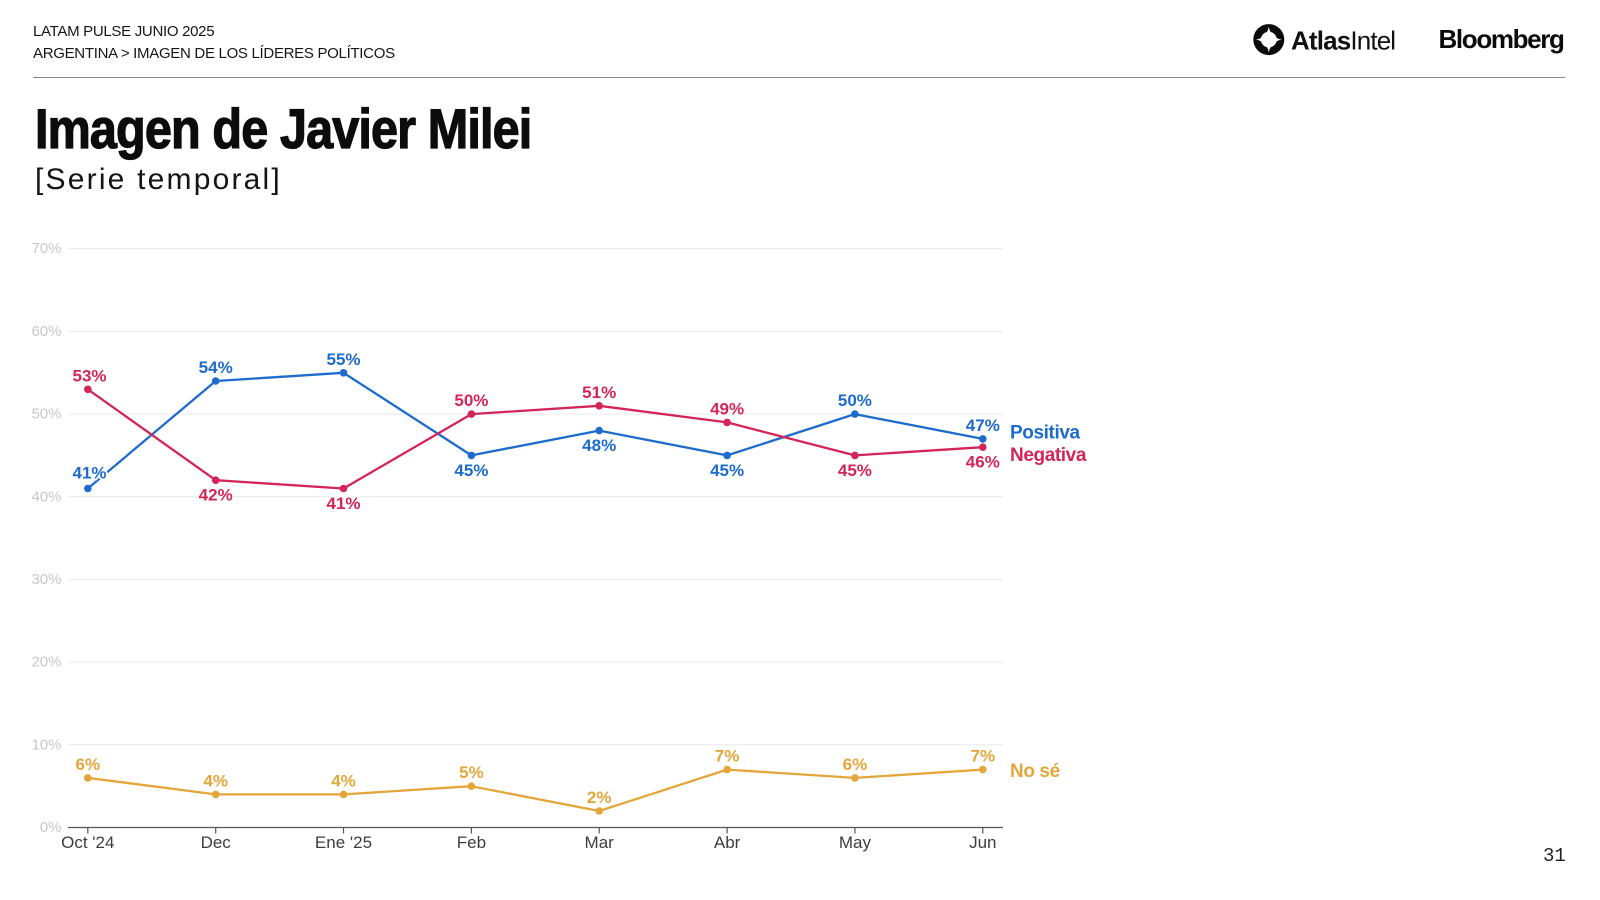  I want to click on svg-text: No sé, so click(1035, 771).